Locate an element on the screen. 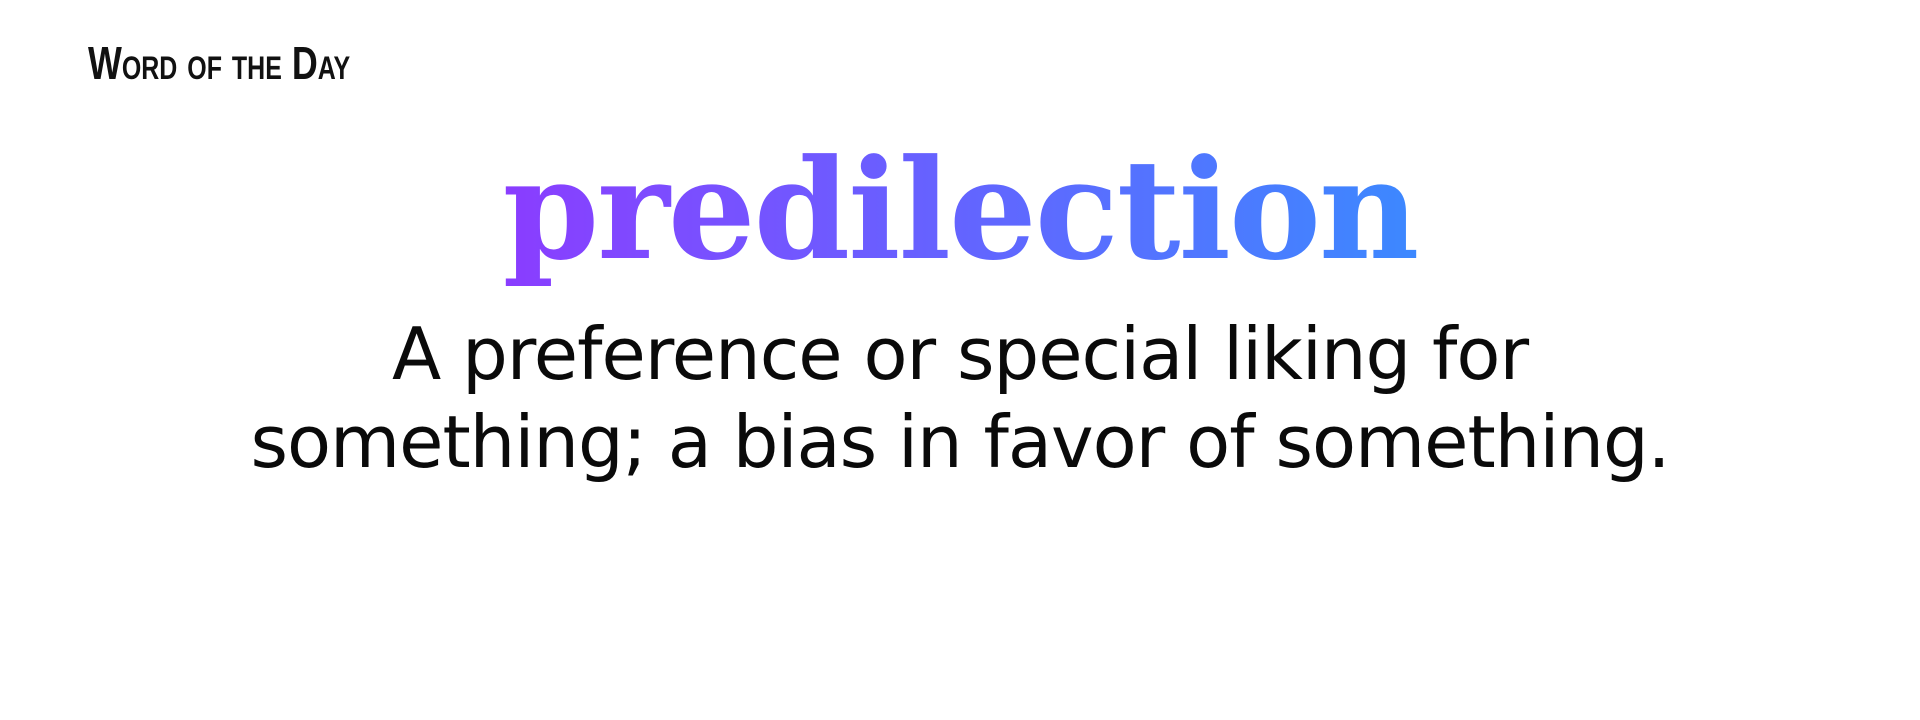  word-of-the-day-label: Word of the Day is located at coordinates (219, 63).